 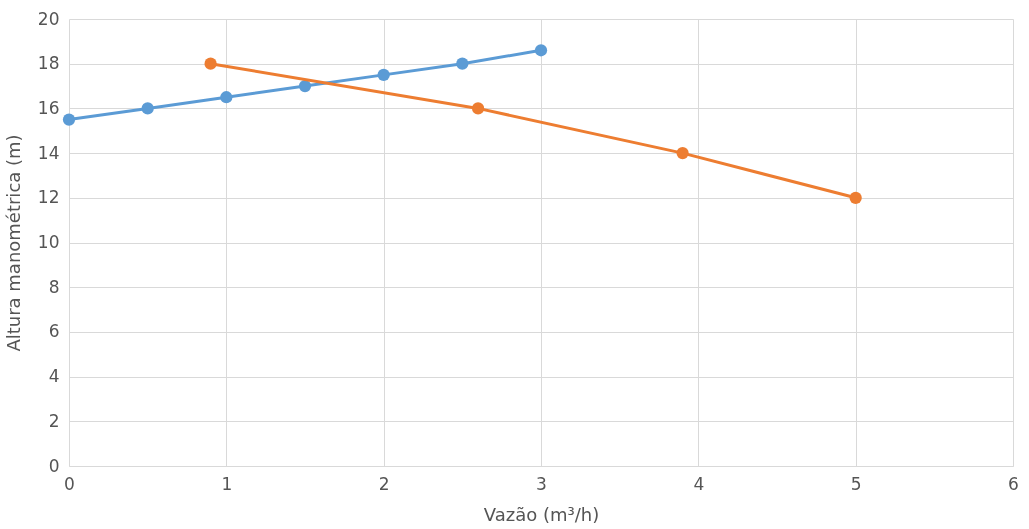 What do you see at coordinates (54, 420) in the screenshot?
I see `y-tick-label: 2` at bounding box center [54, 420].